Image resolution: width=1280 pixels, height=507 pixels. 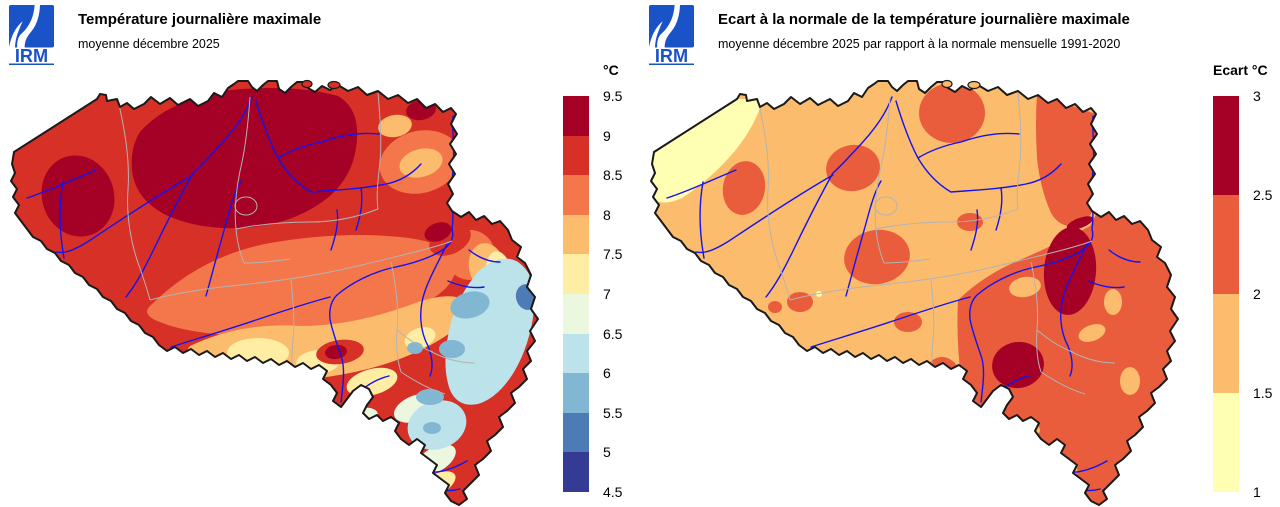 What do you see at coordinates (1257, 492) in the screenshot?
I see `colorbar-tick-label: 1` at bounding box center [1257, 492].